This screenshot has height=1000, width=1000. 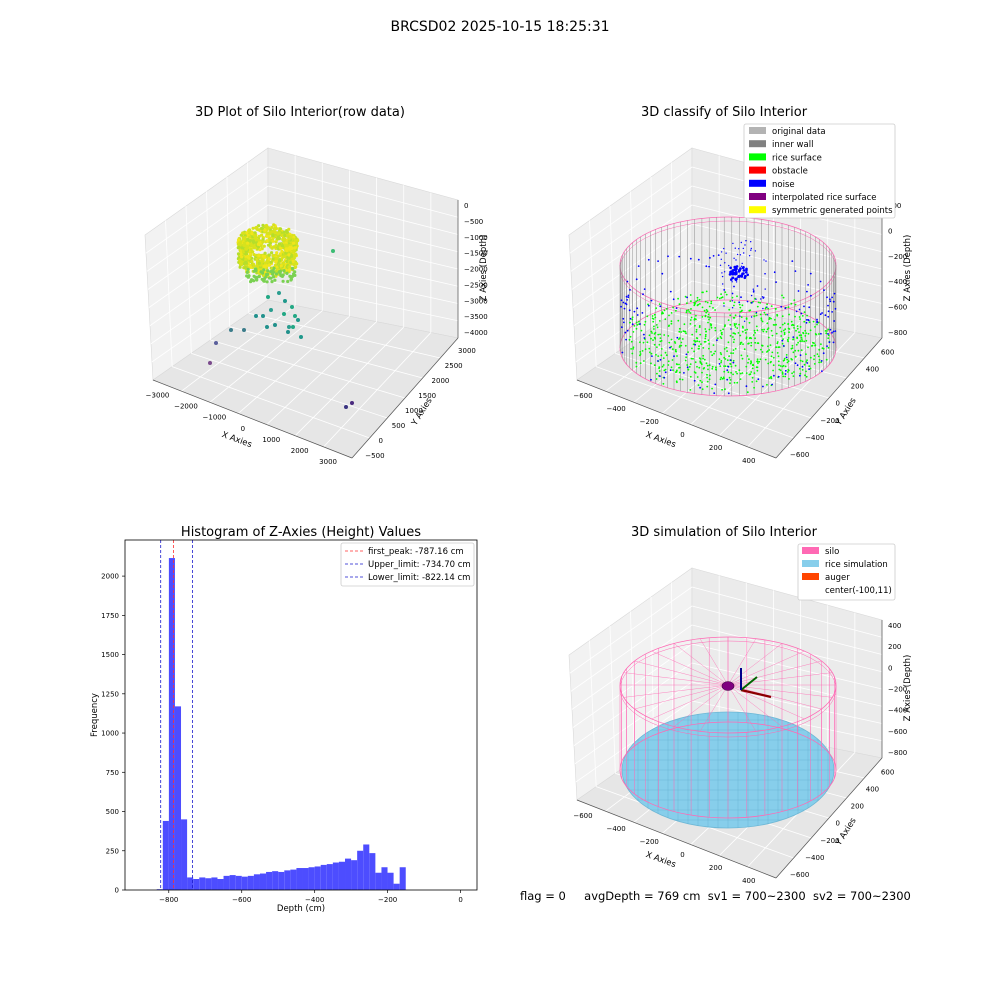 I want to click on hist-y-tick-label: 1250, so click(x=110, y=694).